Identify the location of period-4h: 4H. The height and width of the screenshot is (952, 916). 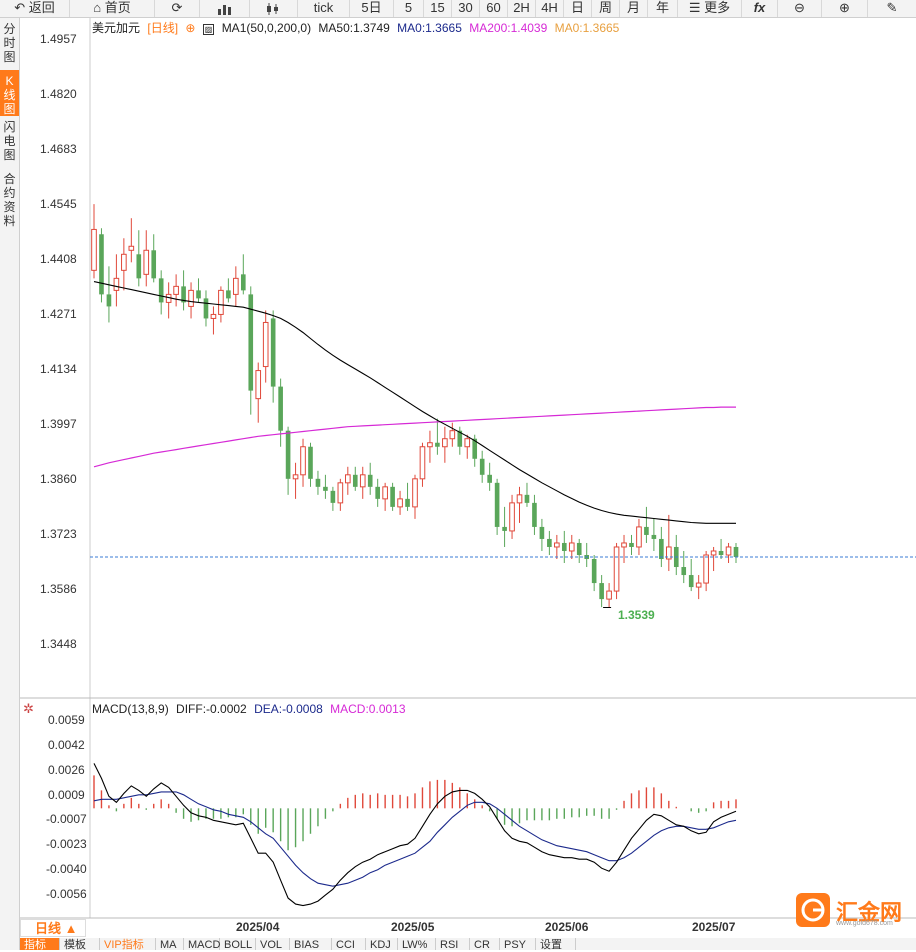
(550, 8).